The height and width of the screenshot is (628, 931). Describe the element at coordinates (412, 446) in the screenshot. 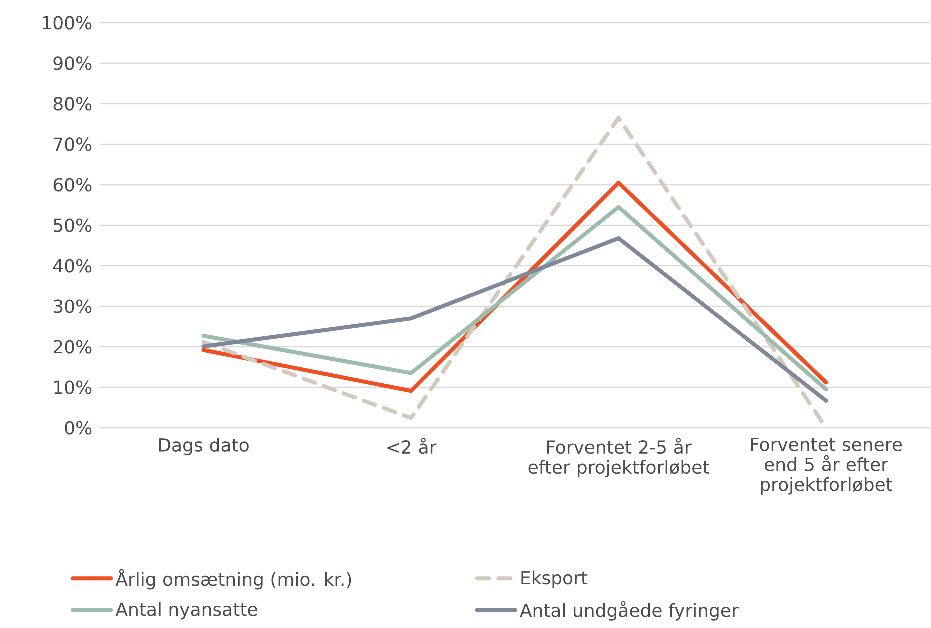

I see `x-tick-label: <2 år` at that location.